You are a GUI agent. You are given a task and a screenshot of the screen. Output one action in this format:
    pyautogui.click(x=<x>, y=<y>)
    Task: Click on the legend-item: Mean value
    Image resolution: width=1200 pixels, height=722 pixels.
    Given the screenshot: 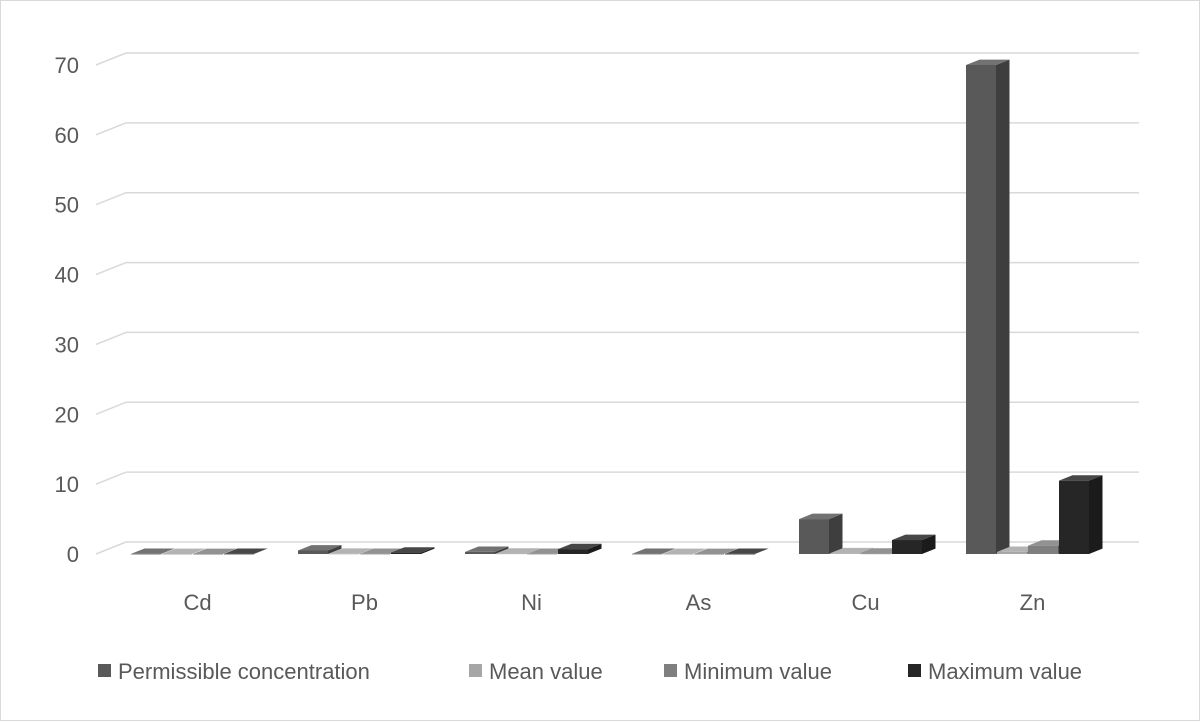 What is the action you would take?
    pyautogui.click(x=536, y=671)
    